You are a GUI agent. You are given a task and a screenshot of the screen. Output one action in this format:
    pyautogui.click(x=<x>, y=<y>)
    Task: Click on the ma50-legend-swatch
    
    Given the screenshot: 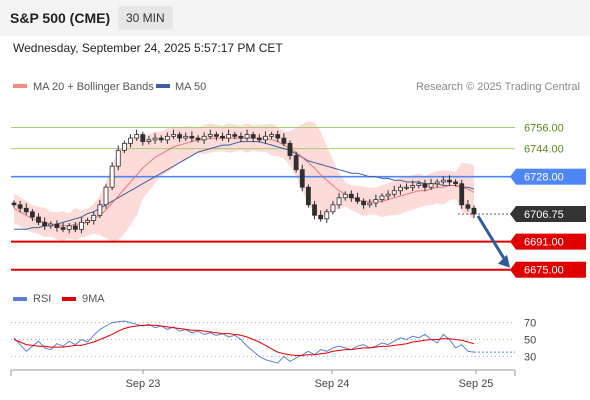 What is the action you would take?
    pyautogui.click(x=163, y=86)
    